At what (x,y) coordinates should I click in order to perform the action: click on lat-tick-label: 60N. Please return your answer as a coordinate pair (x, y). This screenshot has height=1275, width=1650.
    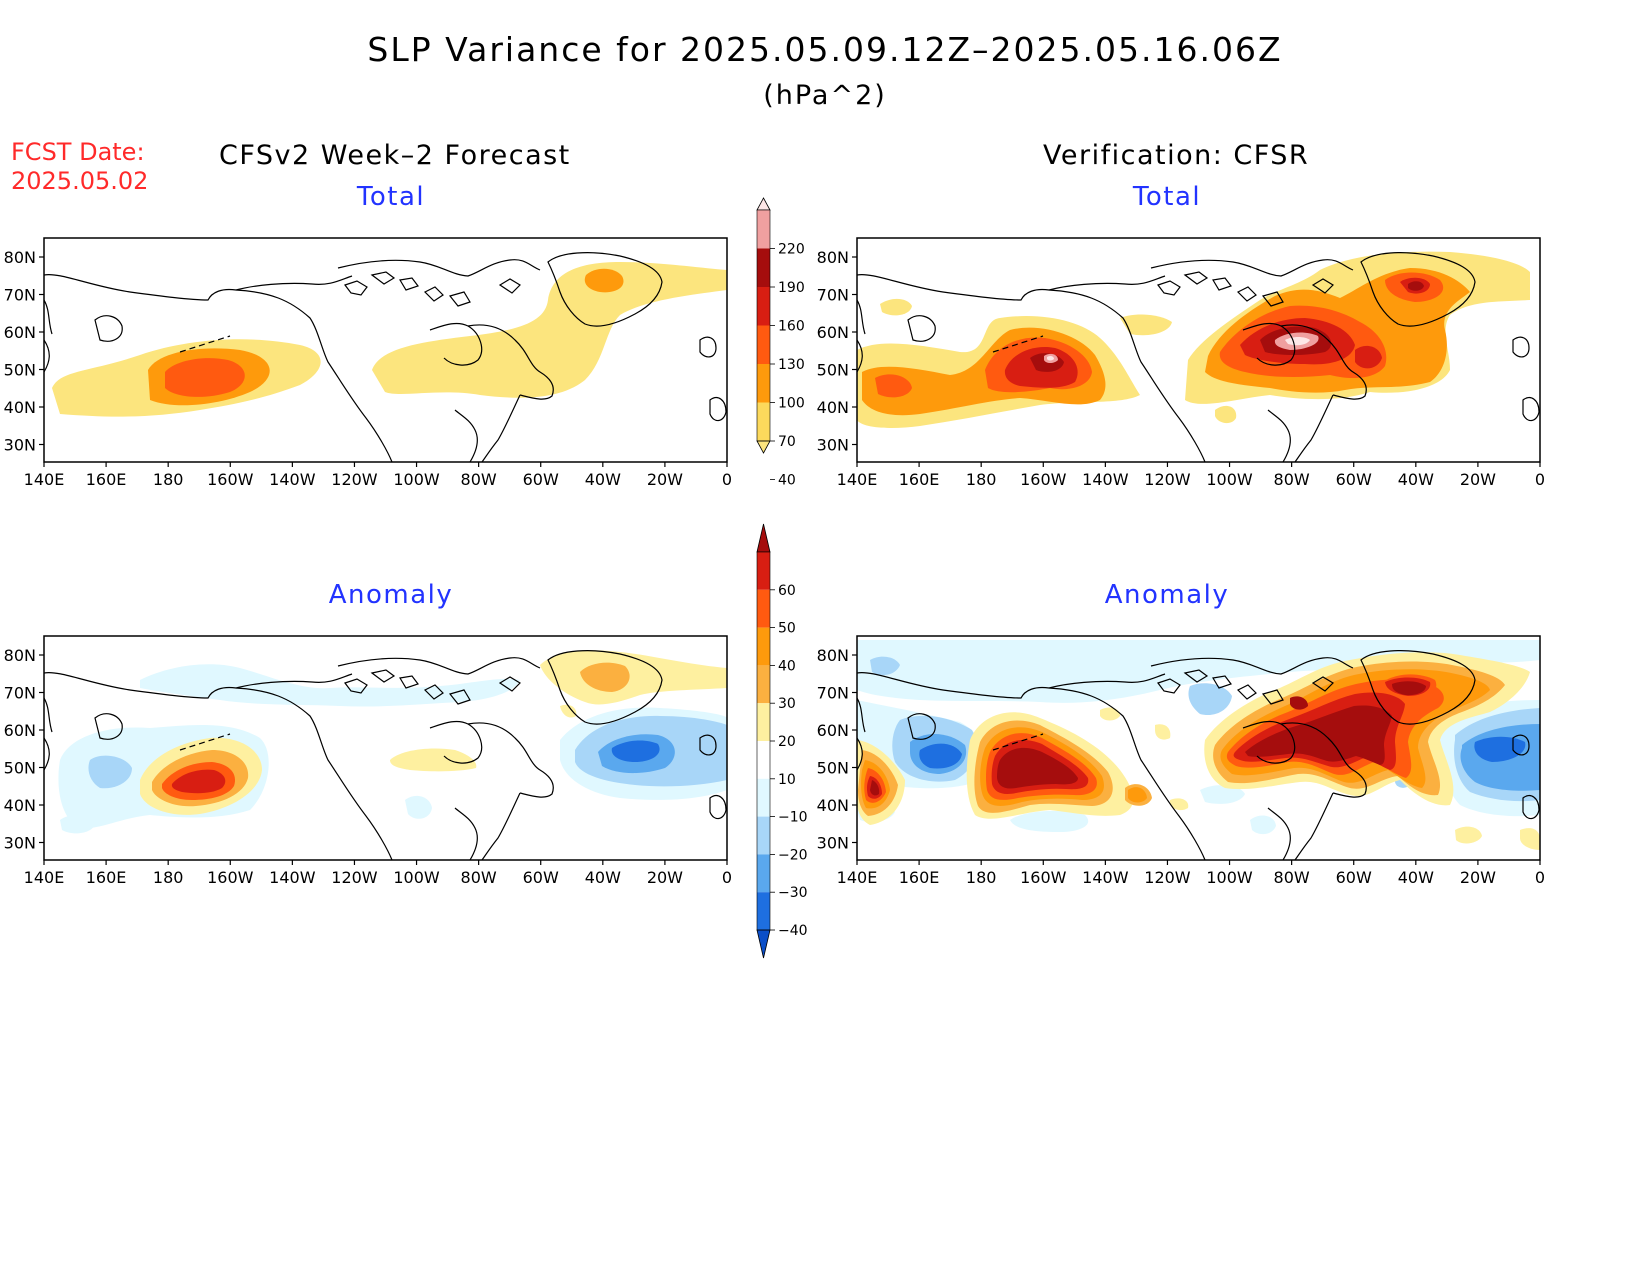
    Looking at the image, I should click on (20, 332).